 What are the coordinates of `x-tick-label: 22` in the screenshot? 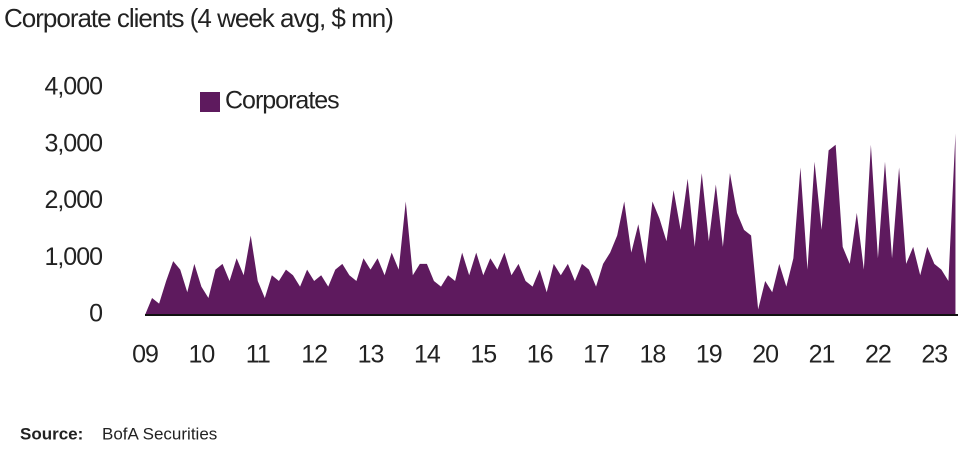 It's located at (878, 355).